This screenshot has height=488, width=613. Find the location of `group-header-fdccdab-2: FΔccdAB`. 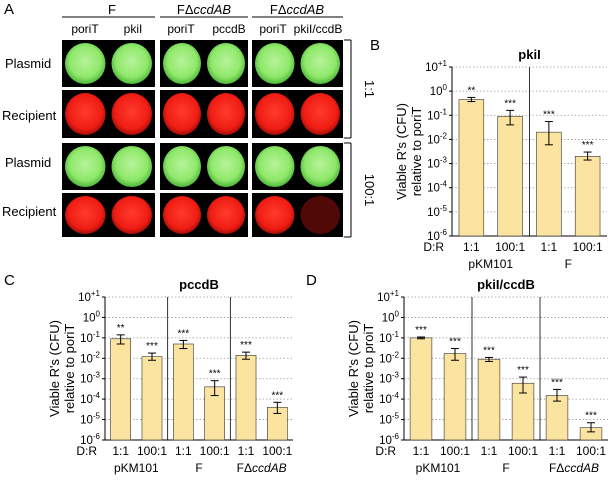

group-header-fdccdab-2: FΔccdAB is located at coordinates (297, 9).